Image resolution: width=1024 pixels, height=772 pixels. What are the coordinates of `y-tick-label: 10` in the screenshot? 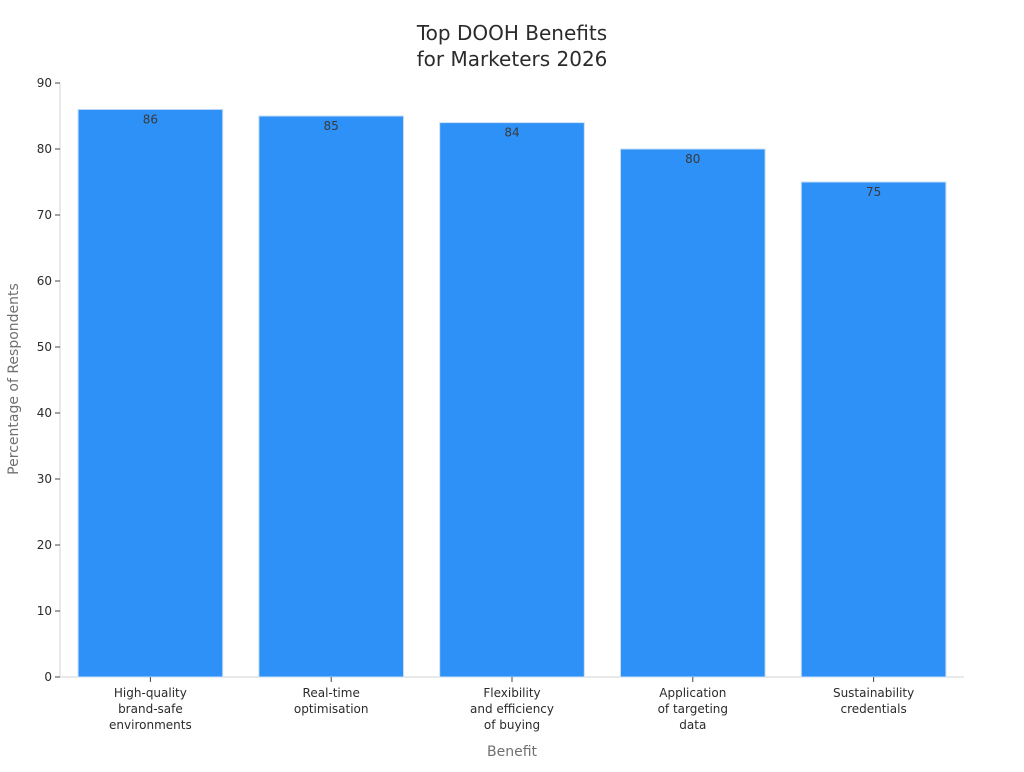 It's located at (44, 611).